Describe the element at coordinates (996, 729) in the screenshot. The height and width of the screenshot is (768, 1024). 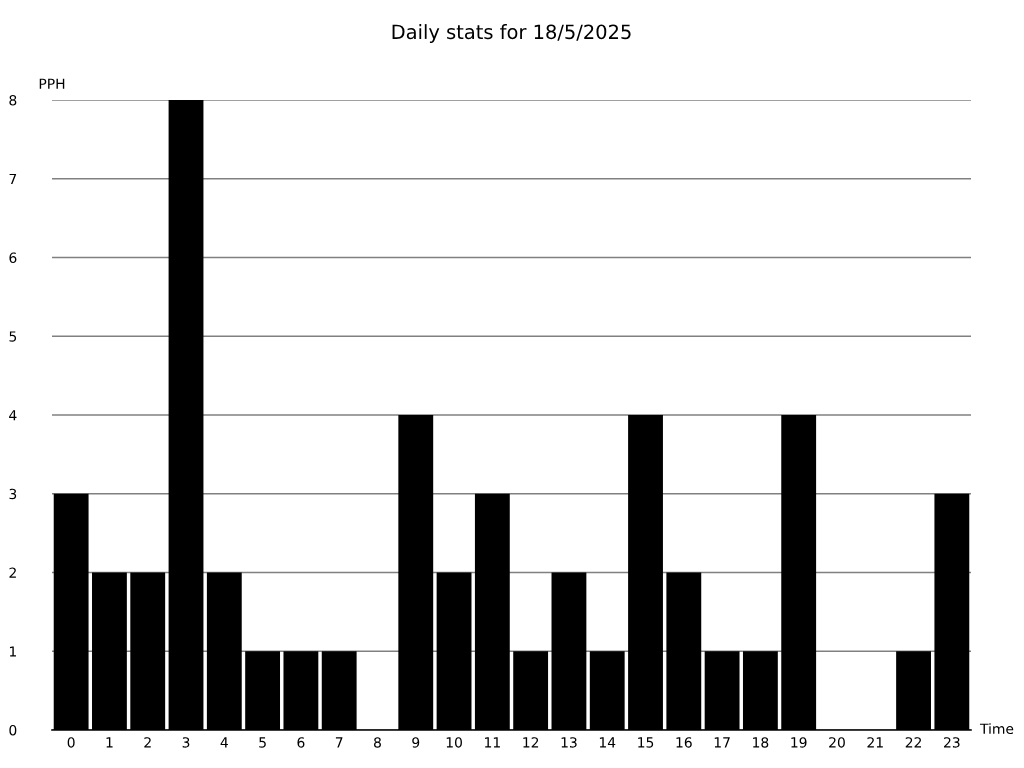
I see `x-axis-title: Time` at that location.